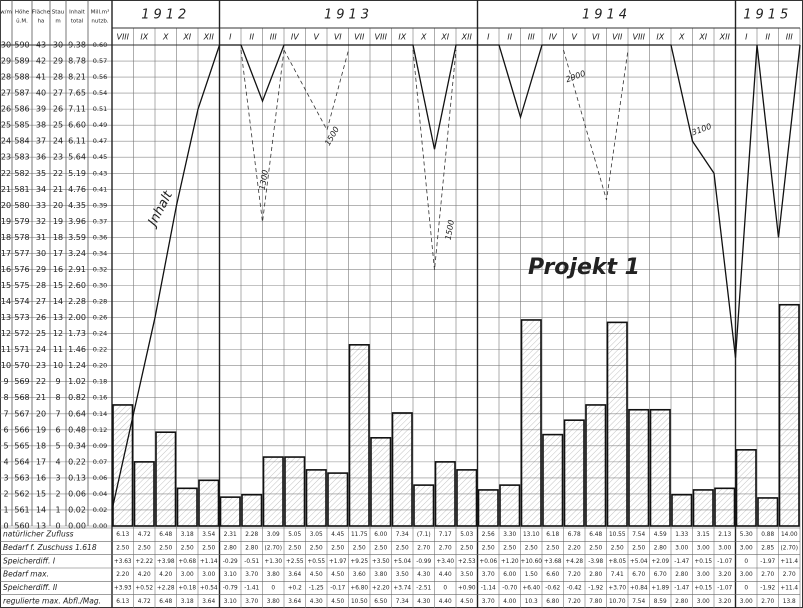 The width and height of the screenshot is (803, 608). Describe the element at coordinates (21, 173) in the screenshot. I see `scale-cell: 582` at that location.